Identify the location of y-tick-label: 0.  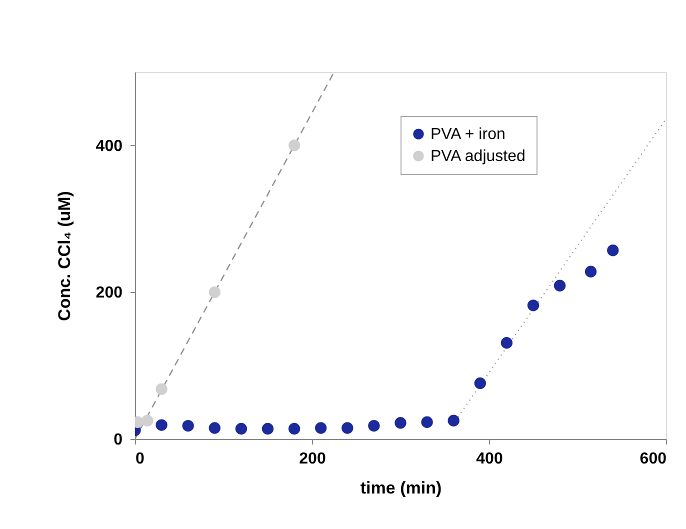
(118, 440).